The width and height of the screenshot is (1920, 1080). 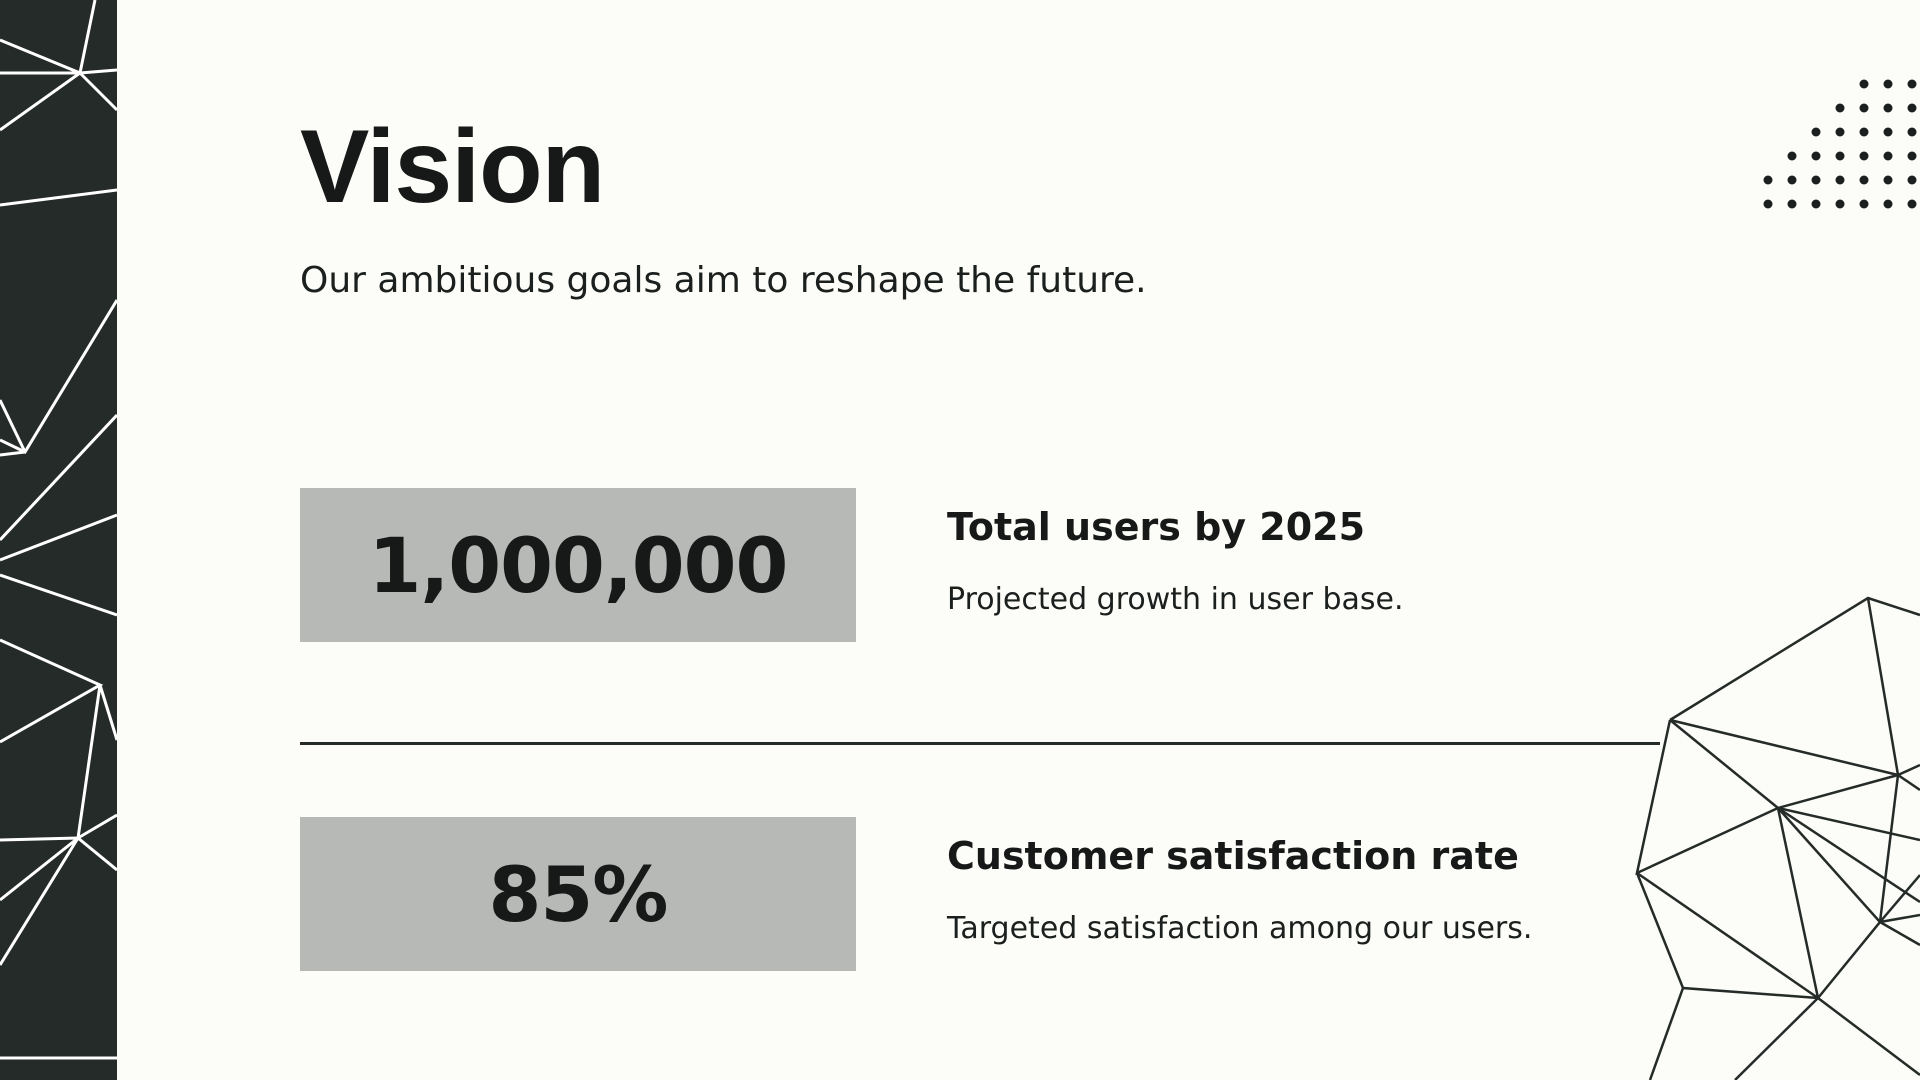 I want to click on stat-value-box: 1,000,000, so click(x=578, y=565).